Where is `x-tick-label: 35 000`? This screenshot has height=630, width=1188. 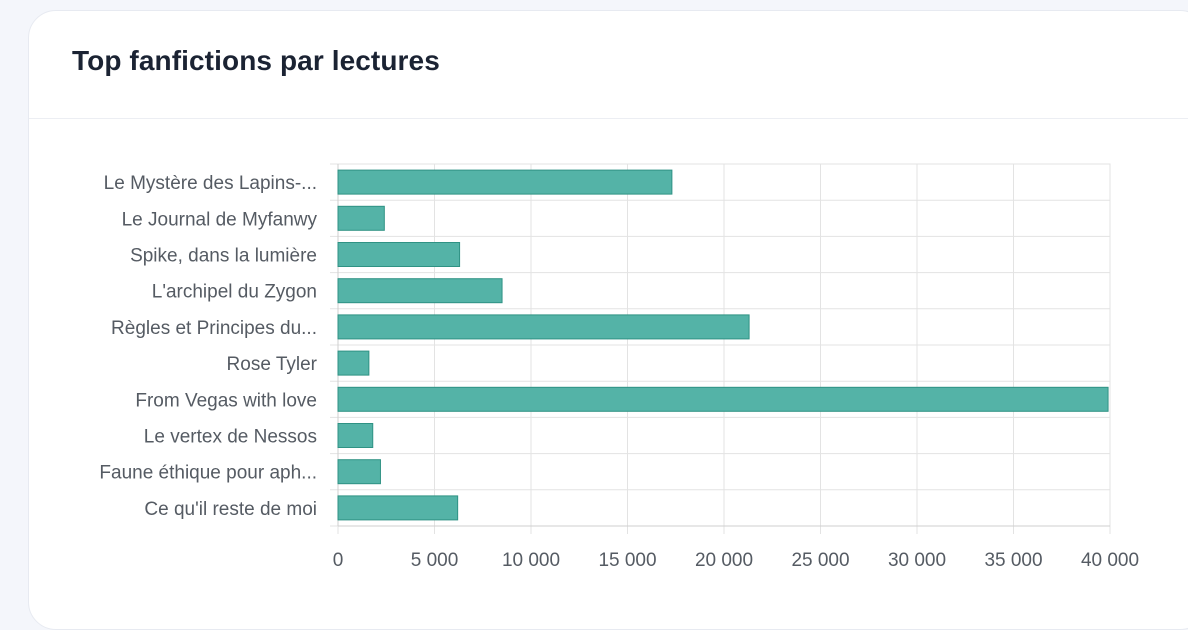 x-tick-label: 35 000 is located at coordinates (1013, 560).